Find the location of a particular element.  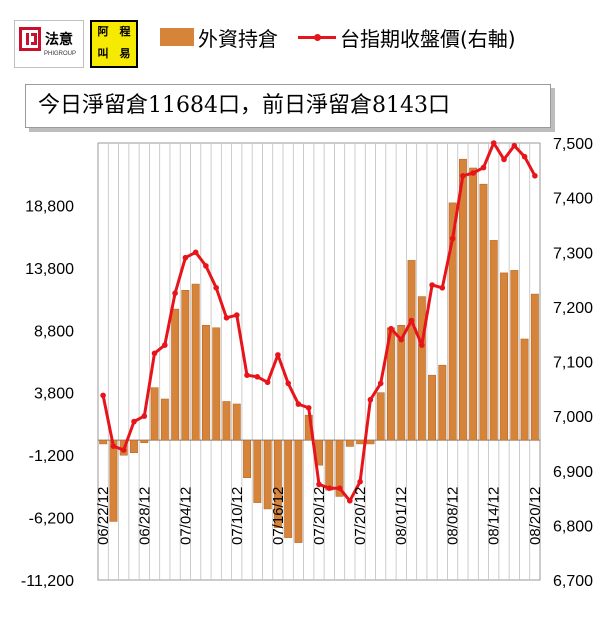

y-left-tick-label: 3,800 is located at coordinates (54, 394).